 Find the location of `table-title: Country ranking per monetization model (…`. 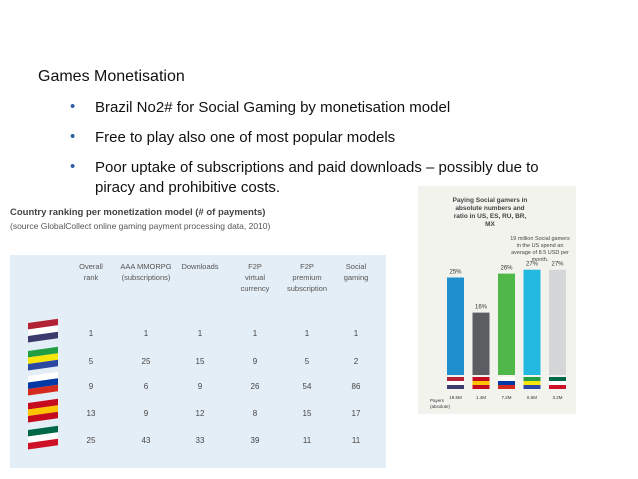

table-title: Country ranking per monetization model (… is located at coordinates (137, 212).